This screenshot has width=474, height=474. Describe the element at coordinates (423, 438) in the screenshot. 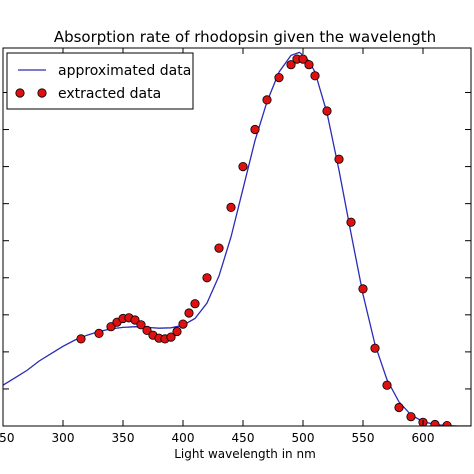

I see `x-tick-label: 600` at that location.